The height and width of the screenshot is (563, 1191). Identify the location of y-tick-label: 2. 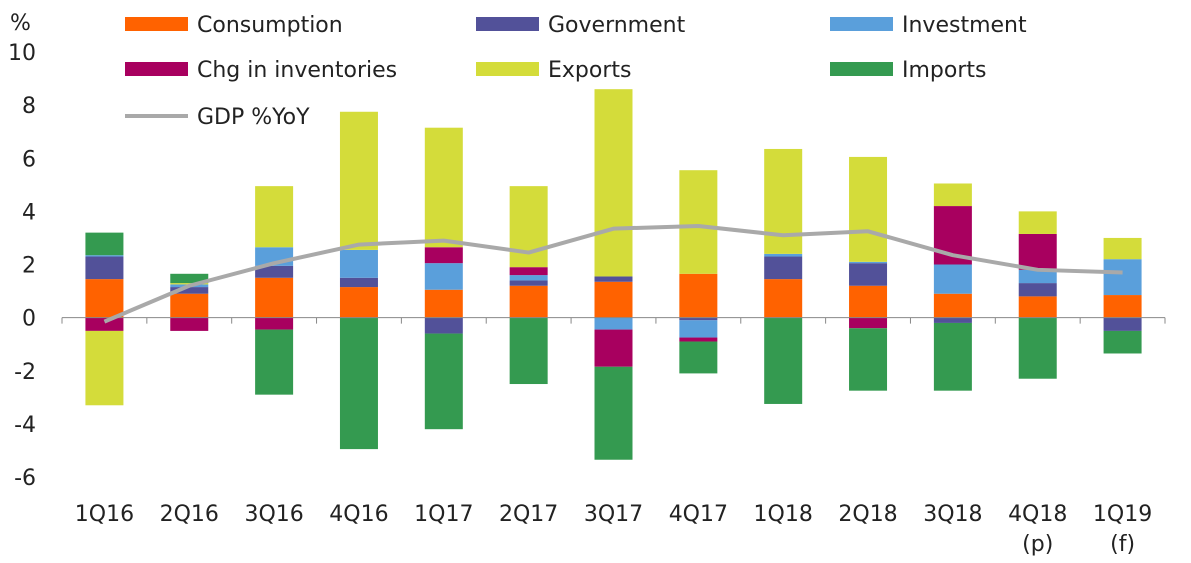
(29, 266).